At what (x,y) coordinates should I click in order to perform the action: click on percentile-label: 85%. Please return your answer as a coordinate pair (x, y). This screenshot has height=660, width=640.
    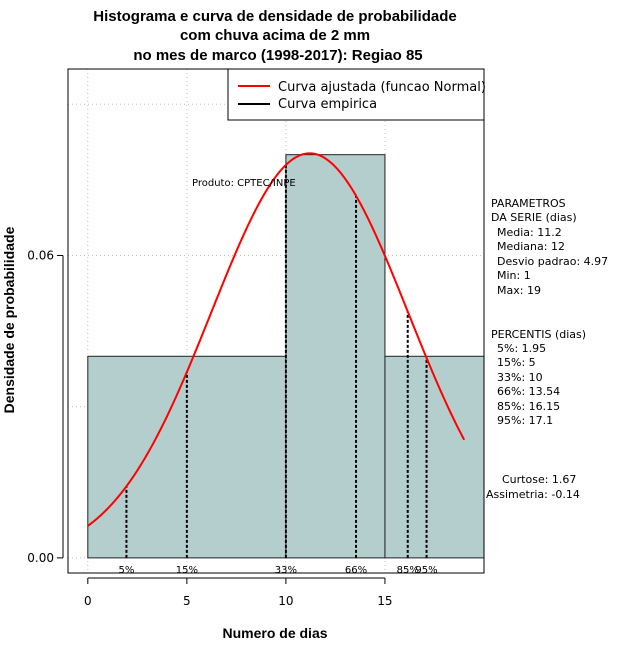
    Looking at the image, I should click on (408, 570).